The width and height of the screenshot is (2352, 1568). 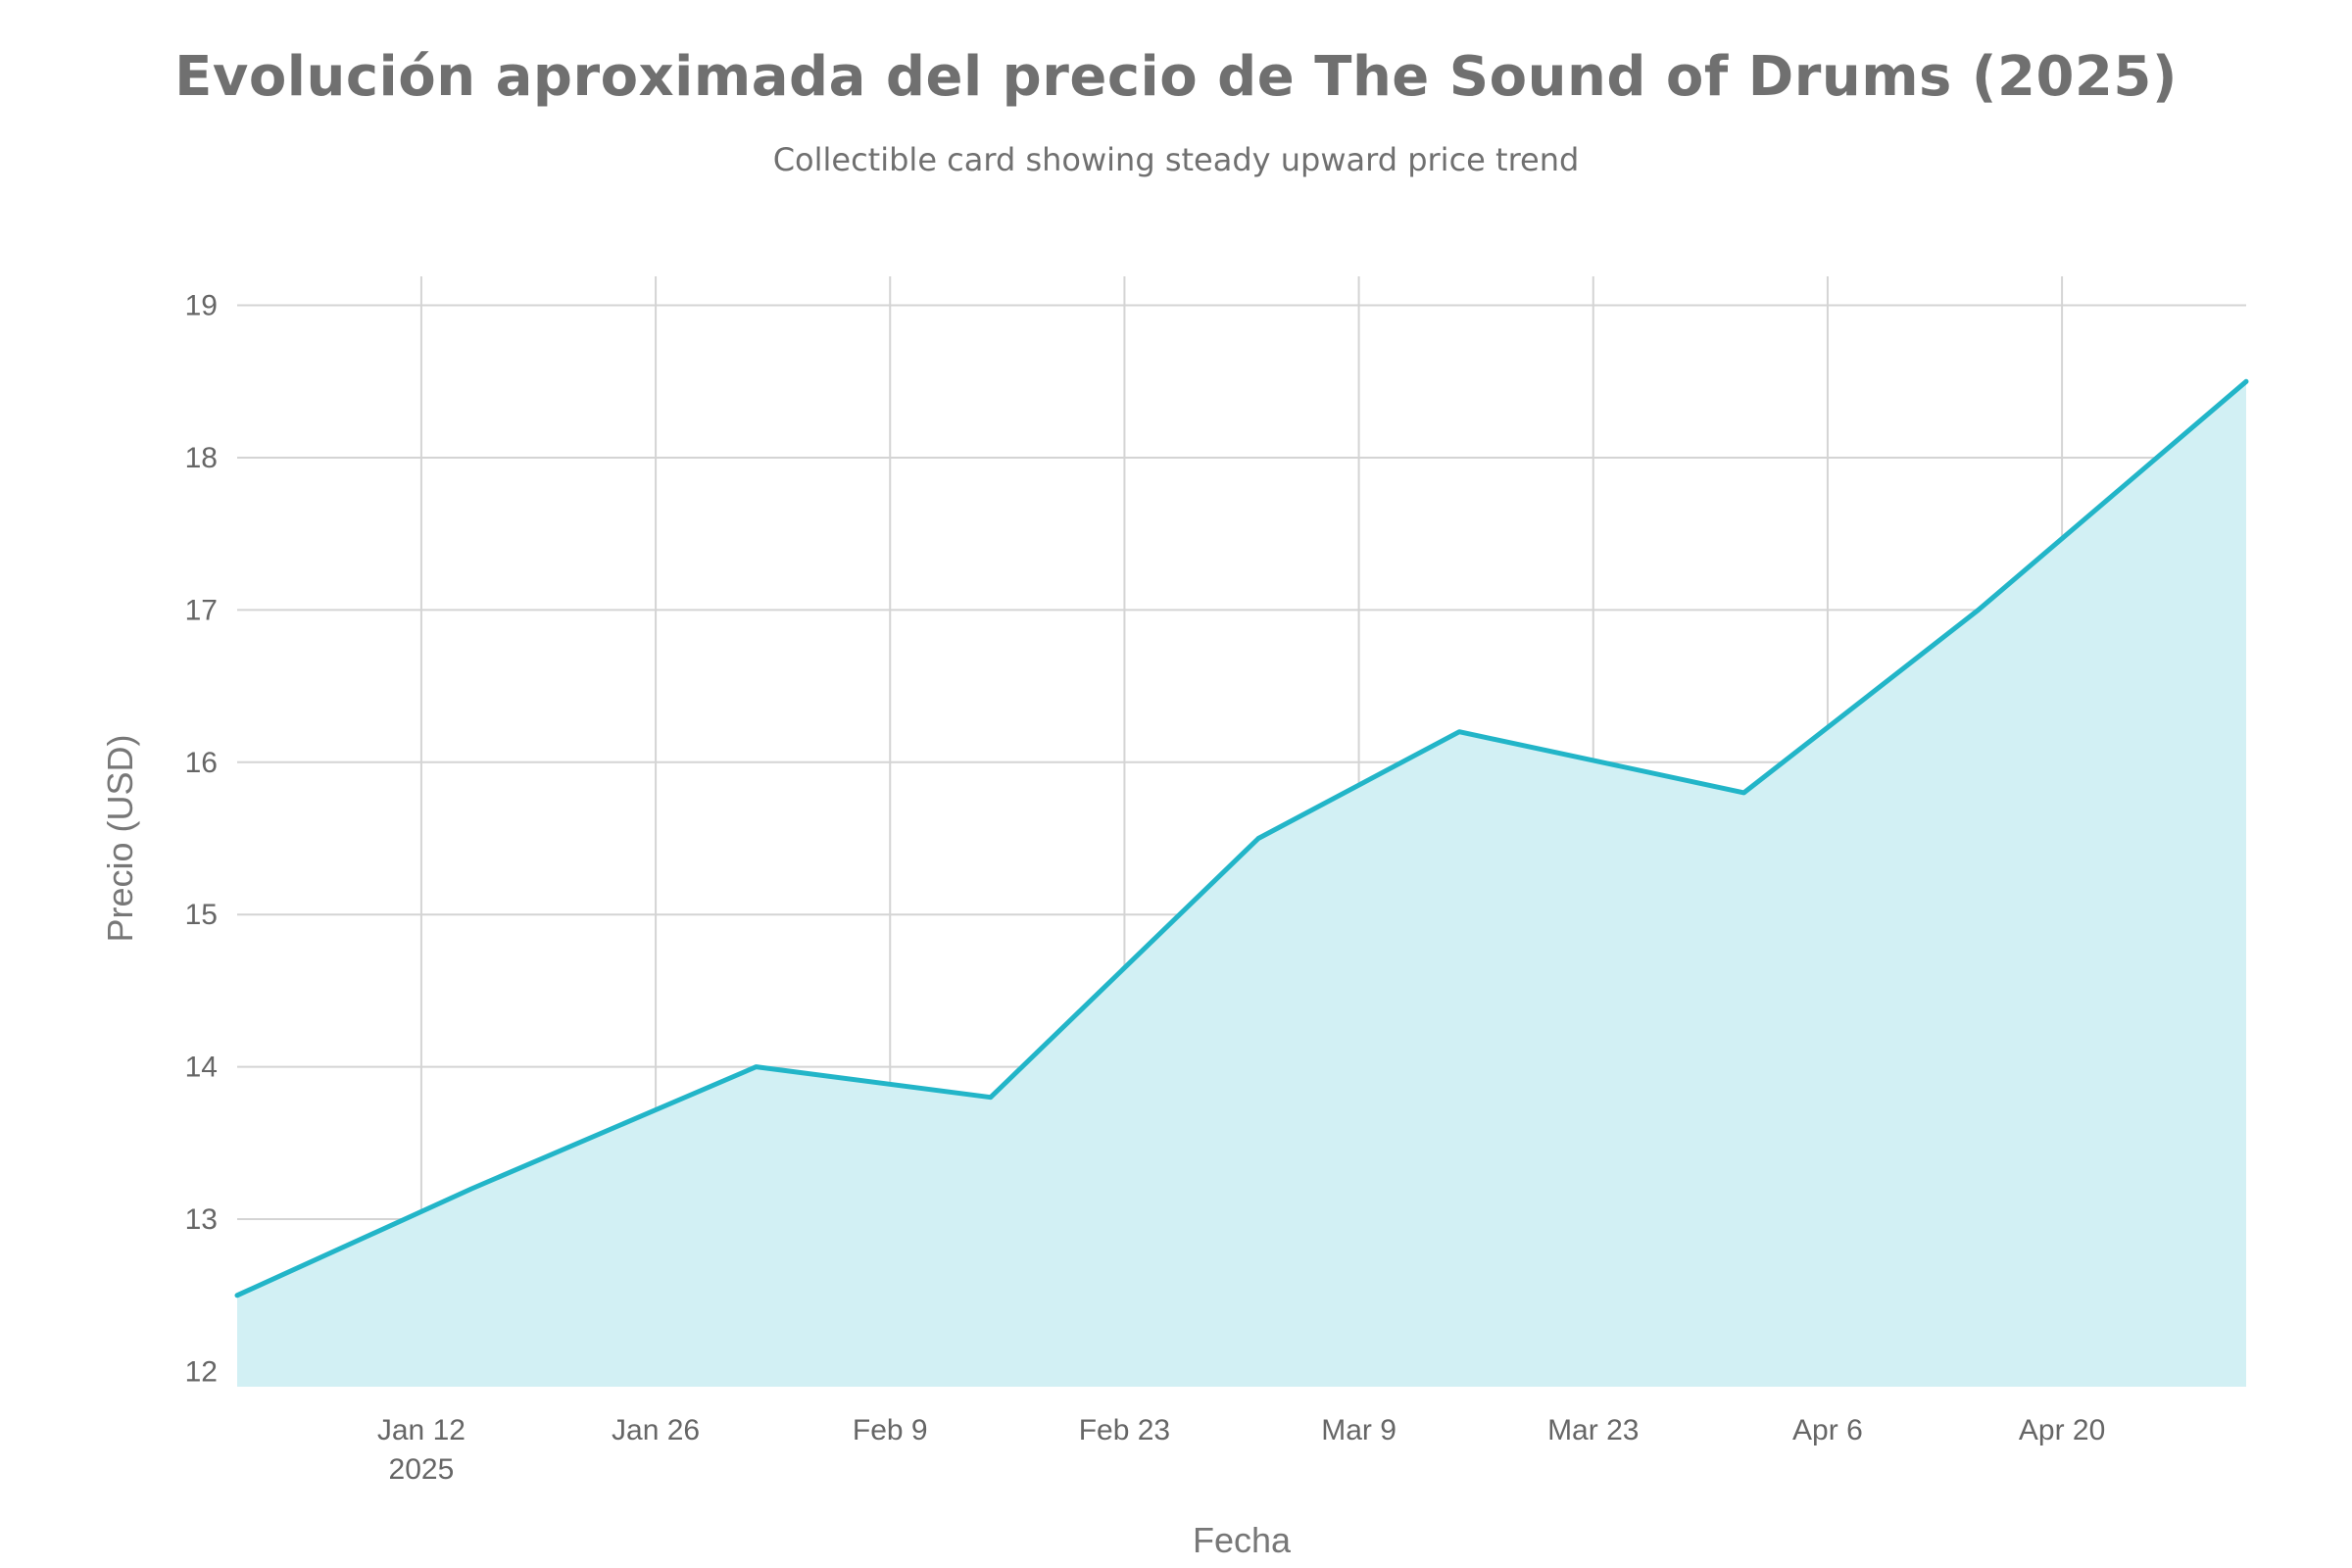 I want to click on y-tick-label: 15, so click(x=201, y=915).